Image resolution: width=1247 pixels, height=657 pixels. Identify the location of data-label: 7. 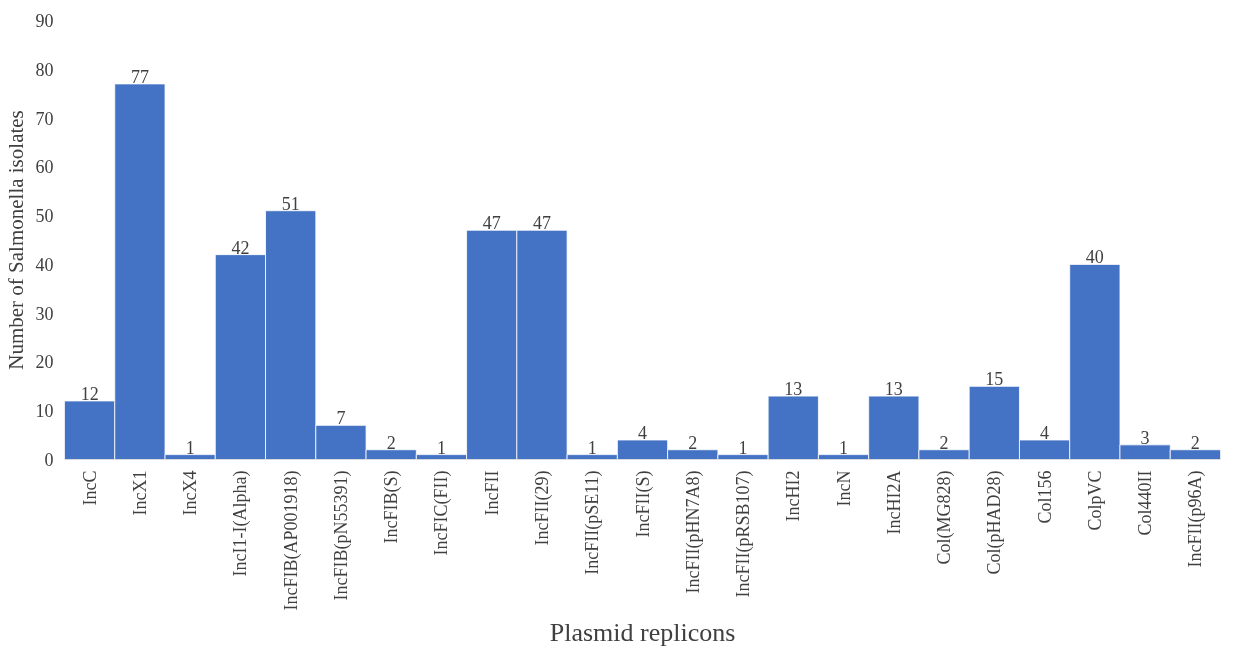
(341, 418).